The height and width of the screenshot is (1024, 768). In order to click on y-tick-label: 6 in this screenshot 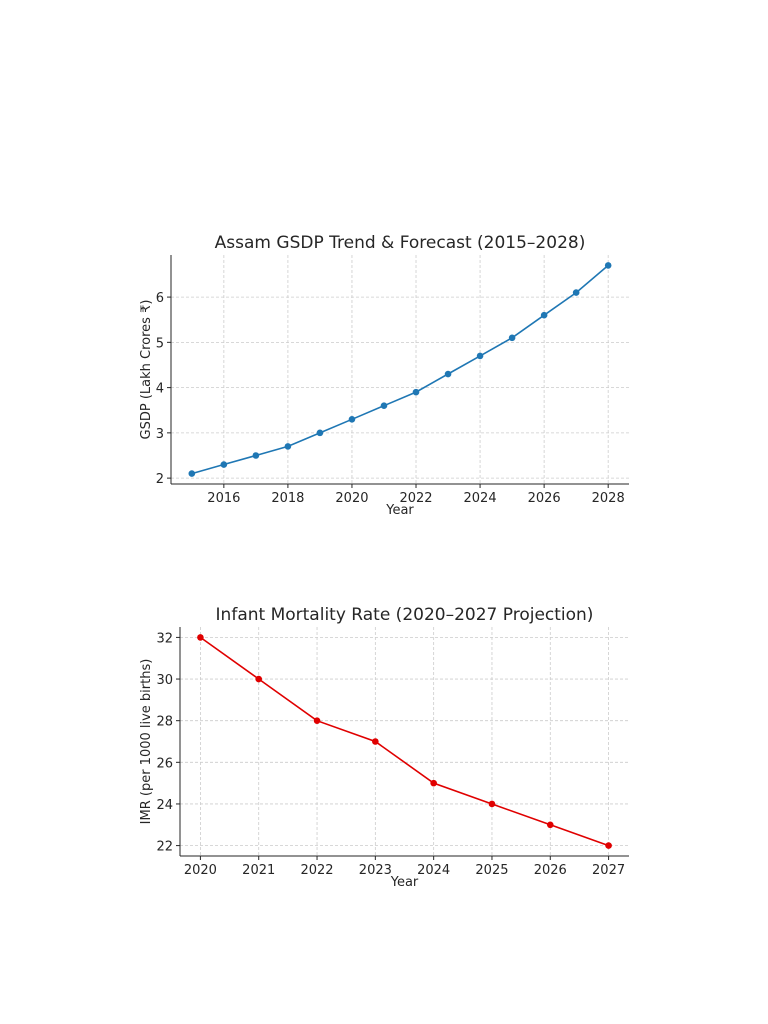, I will do `click(160, 298)`.